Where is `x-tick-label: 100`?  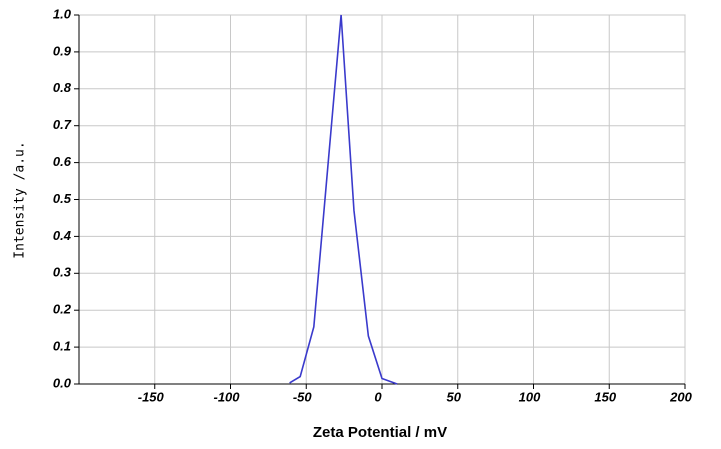
x-tick-label: 100 is located at coordinates (530, 396).